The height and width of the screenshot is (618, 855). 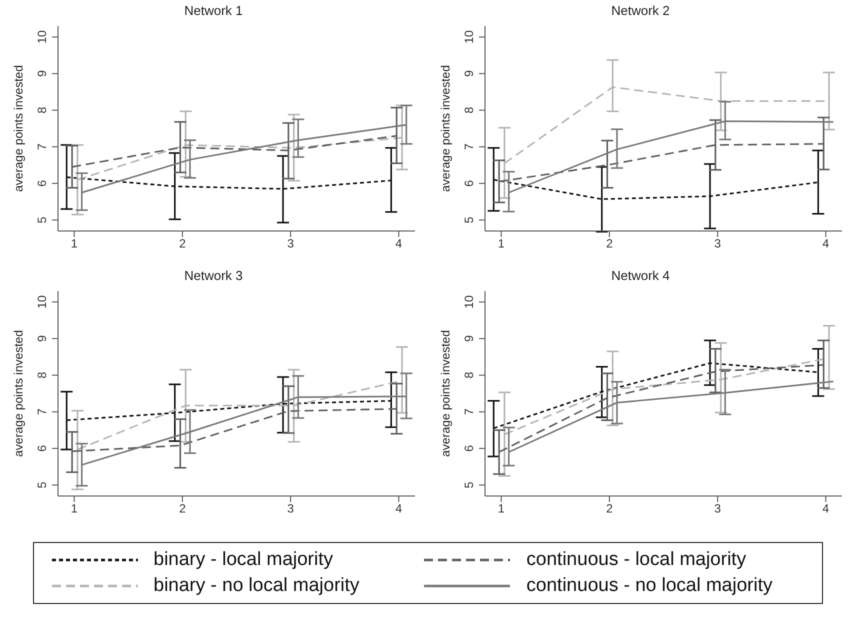 I want to click on chart-title: Network 3, so click(x=213, y=276).